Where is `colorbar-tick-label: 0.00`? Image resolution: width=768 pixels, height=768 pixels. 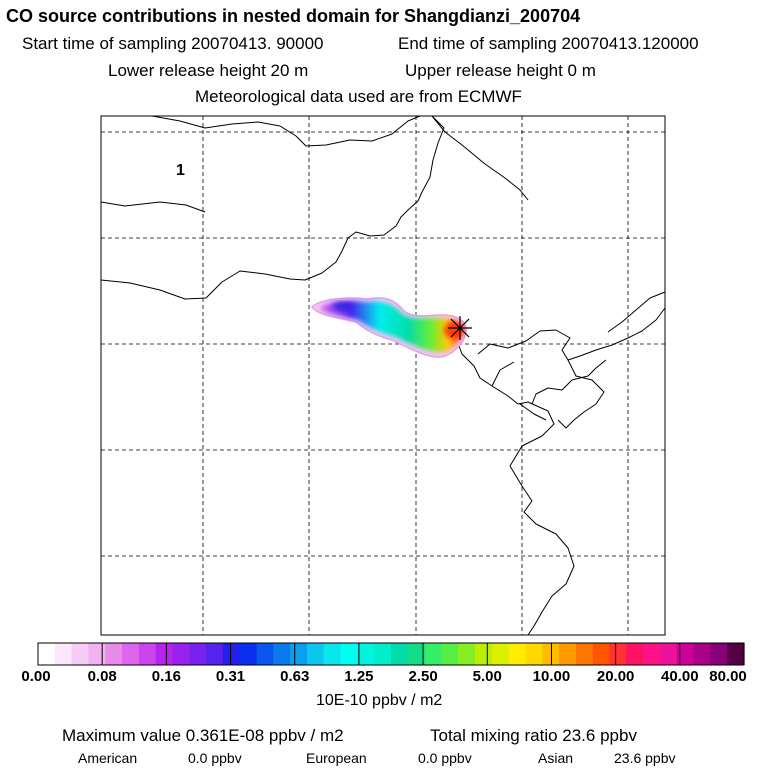
colorbar-tick-label: 0.00 is located at coordinates (36, 676).